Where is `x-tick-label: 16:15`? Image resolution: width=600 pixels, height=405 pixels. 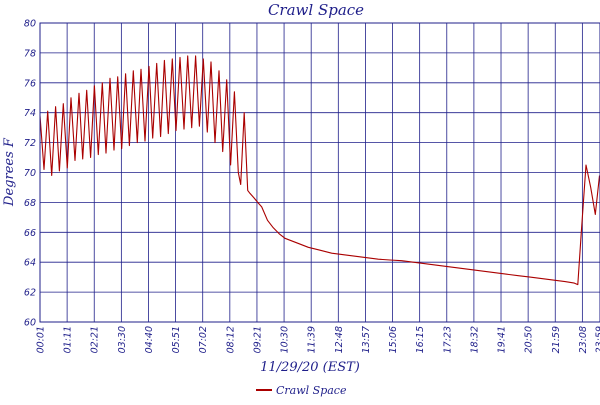
x-tick-label: 16:15 is located at coordinates (420, 339).